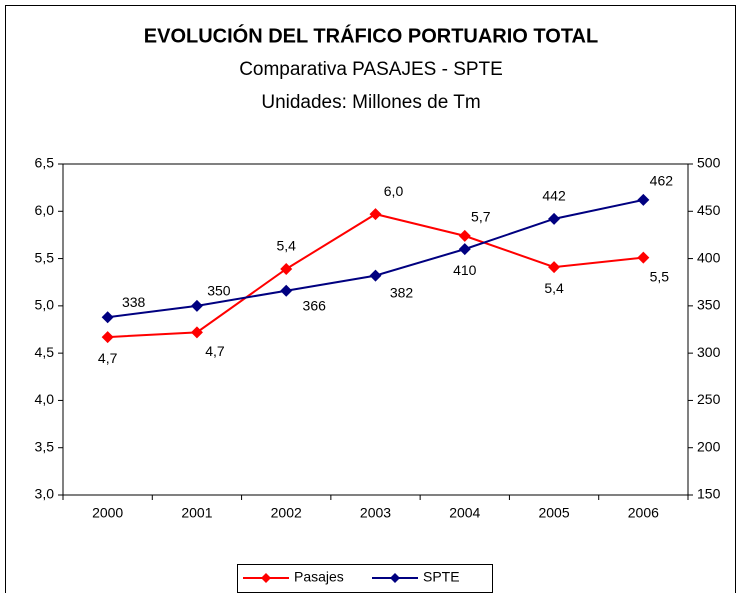  I want to click on y-tick-label: 4,5, so click(45, 352).